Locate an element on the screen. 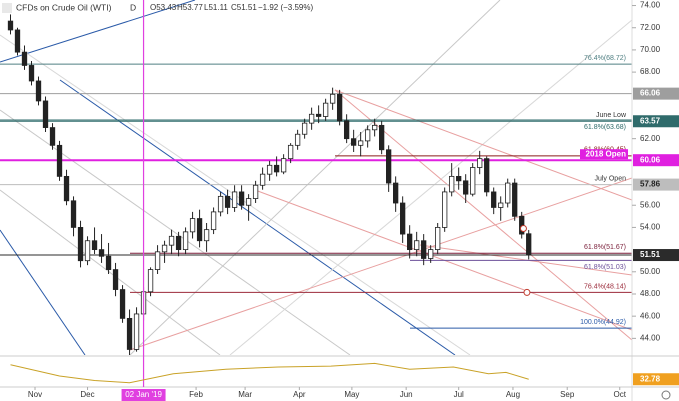 The width and height of the screenshot is (679, 401). level-label: June Low is located at coordinates (611, 115).